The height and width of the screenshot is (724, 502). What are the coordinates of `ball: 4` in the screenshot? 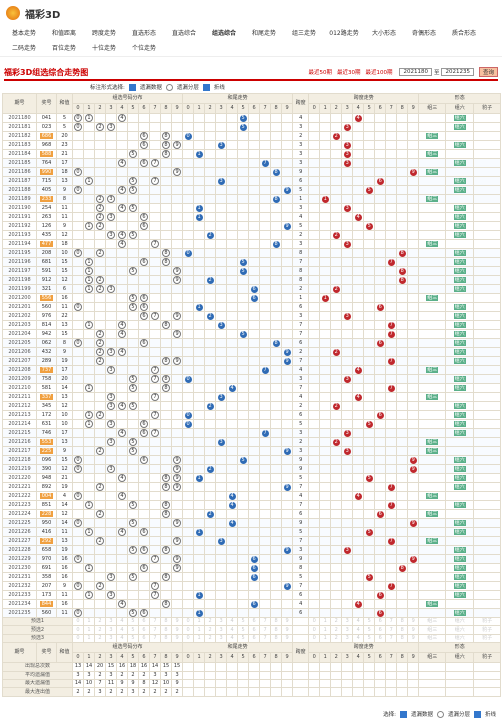 It's located at (122, 496).